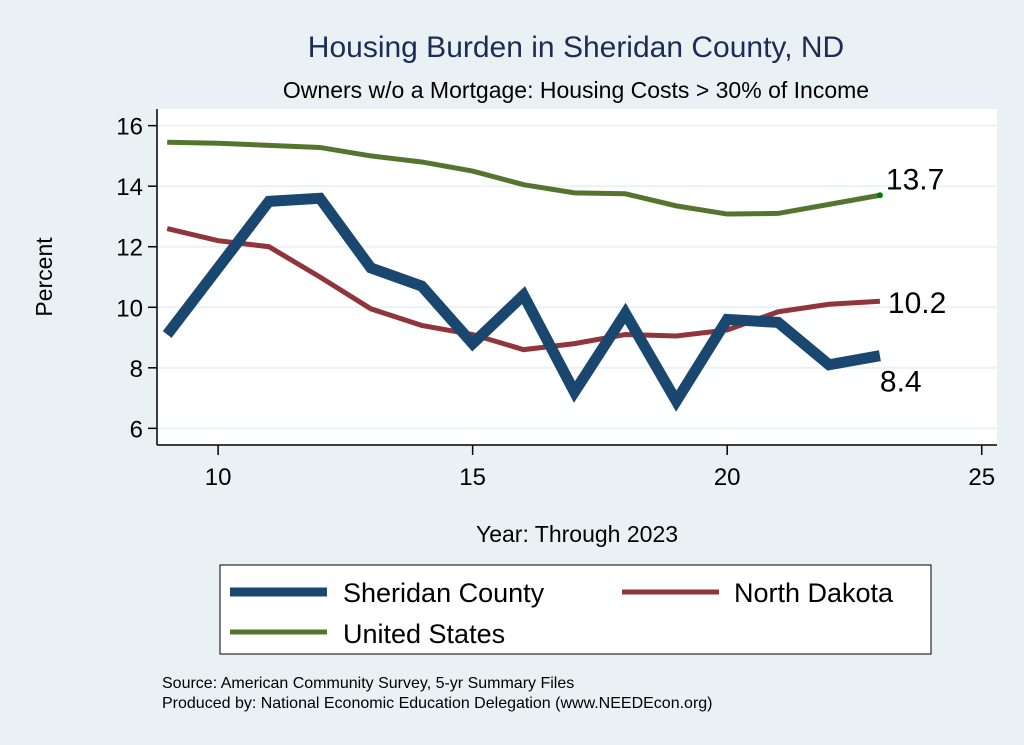  What do you see at coordinates (472, 477) in the screenshot?
I see `x-tick-label: 15` at bounding box center [472, 477].